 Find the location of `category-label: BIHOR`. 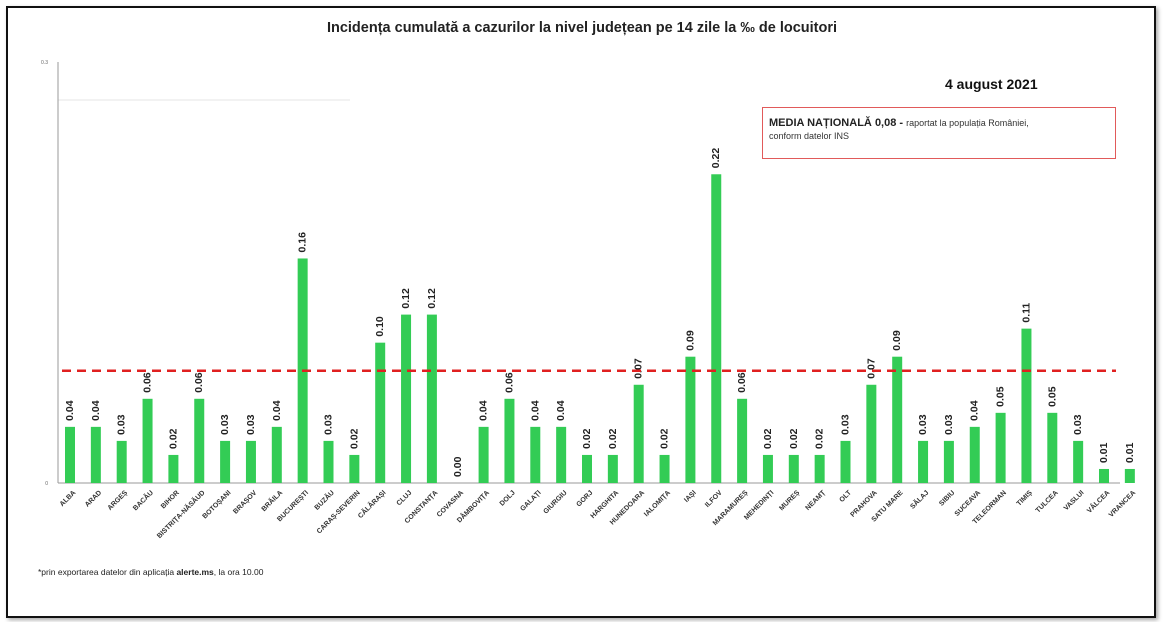

category-label: BIHOR is located at coordinates (170, 499).